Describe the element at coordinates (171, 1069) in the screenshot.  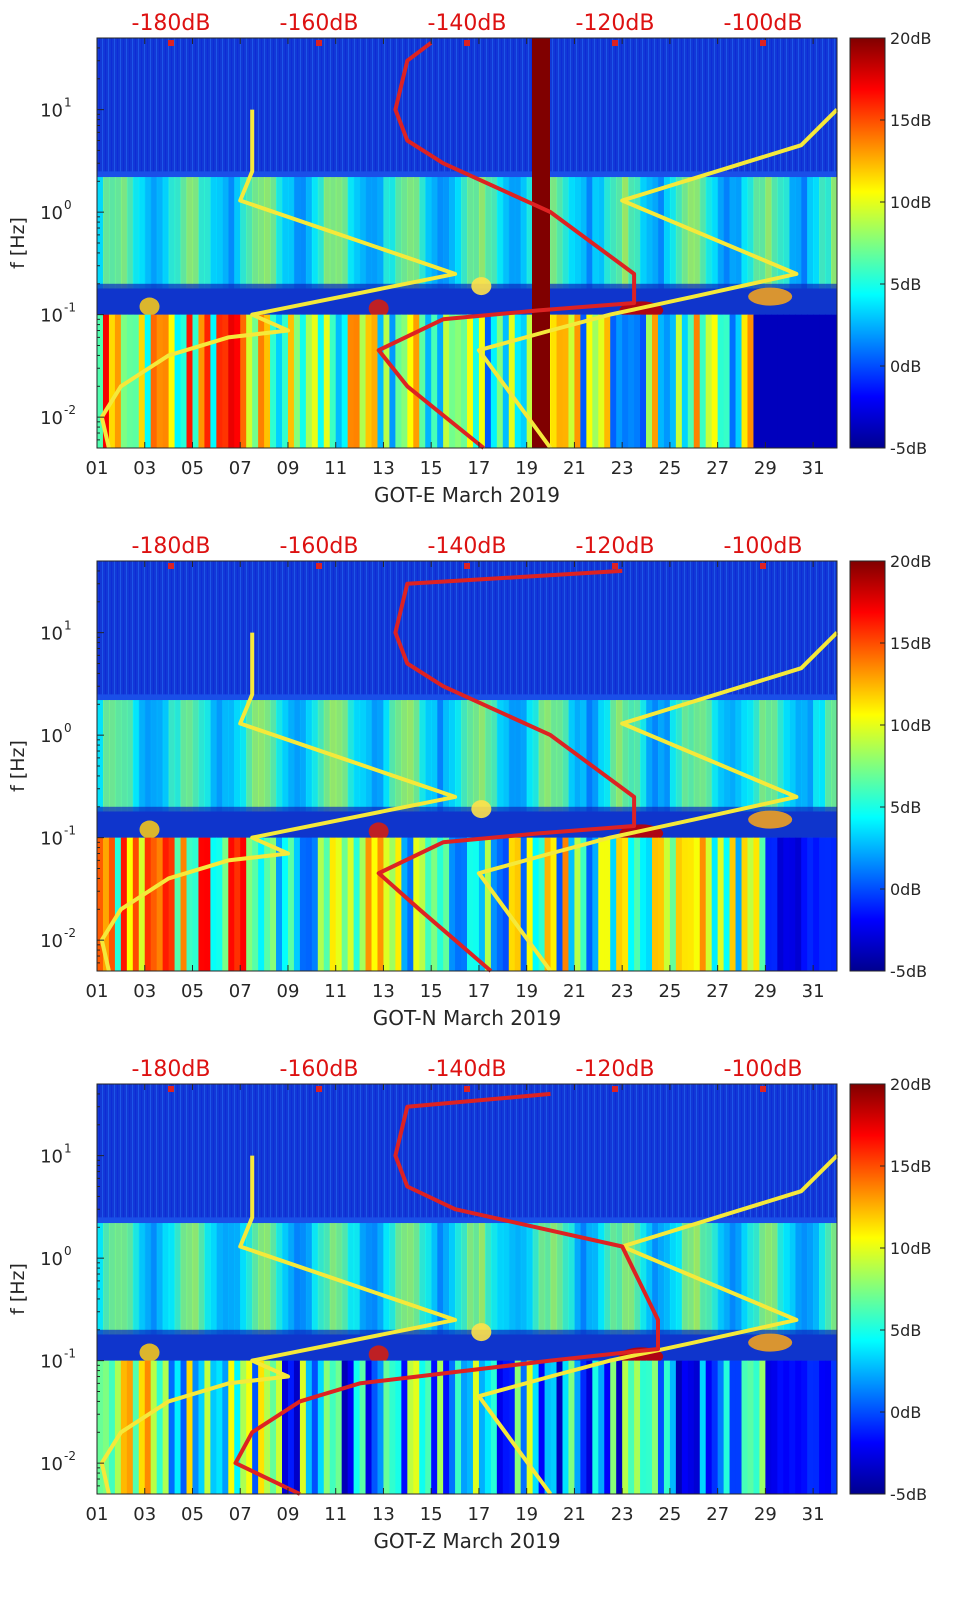
I see `top-axis-db-label: -180dB` at that location.